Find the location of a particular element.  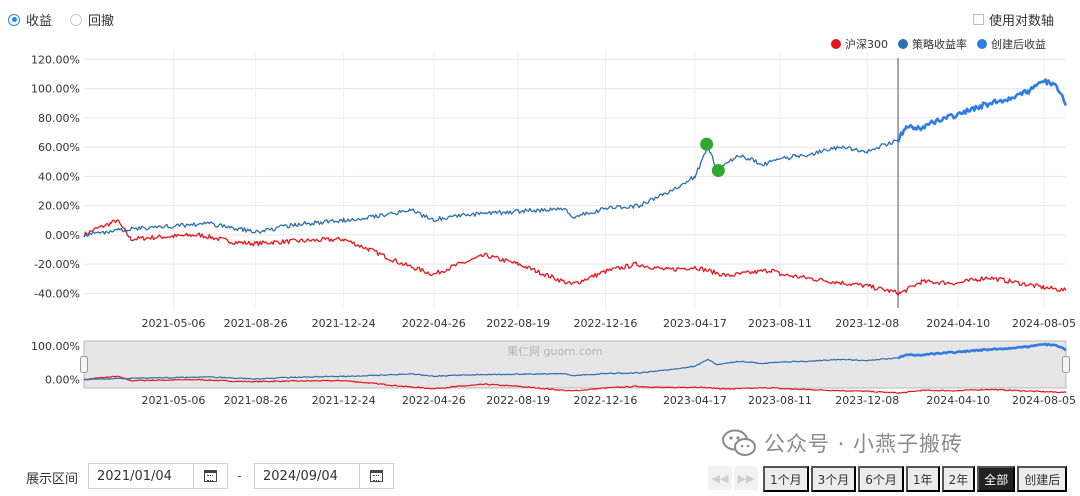

x-tick-label: 2021-12-24 is located at coordinates (344, 323).